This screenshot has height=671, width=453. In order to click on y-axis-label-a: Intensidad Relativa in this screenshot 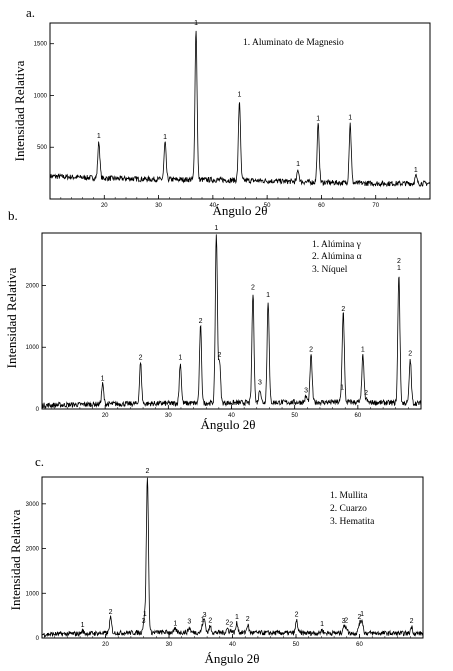, I will do `click(19, 110)`.